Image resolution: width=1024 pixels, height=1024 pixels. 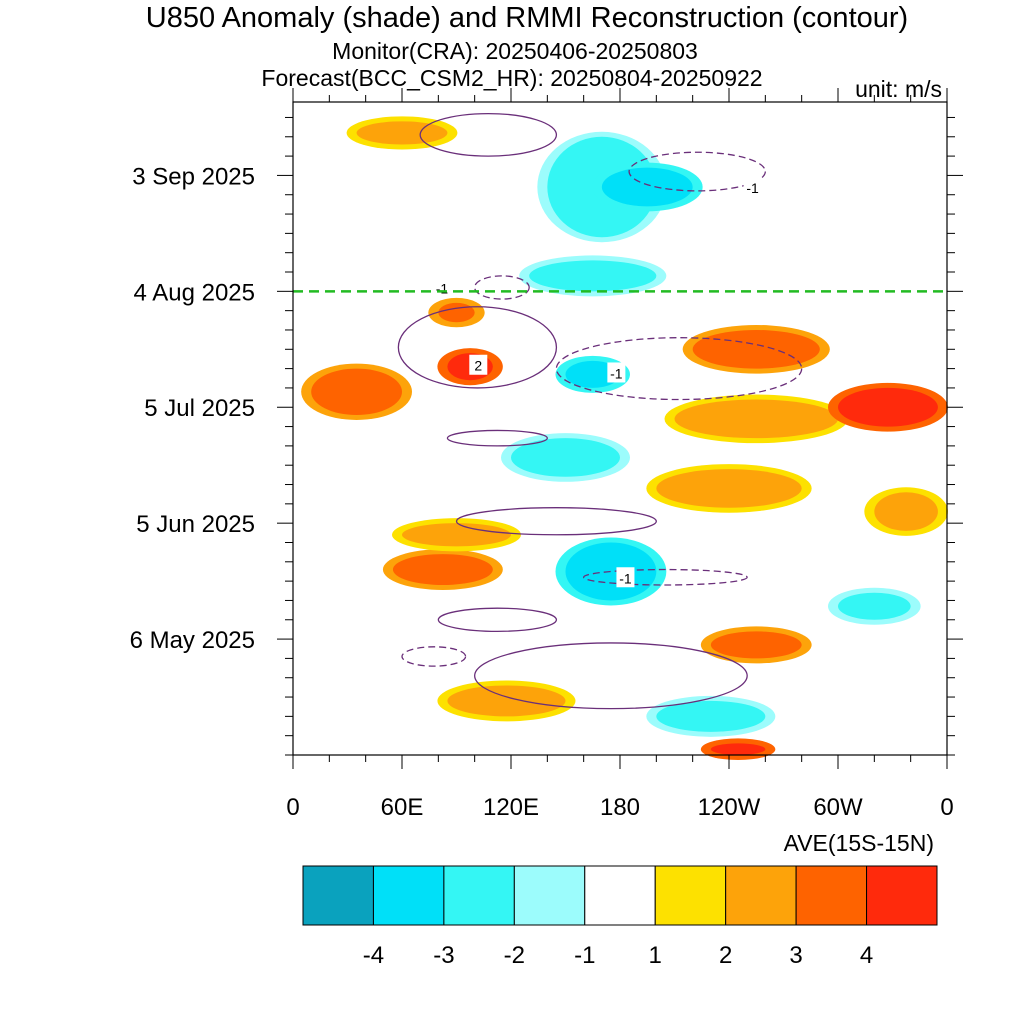 What do you see at coordinates (194, 292) in the screenshot?
I see `y-tick-label: 4 Aug 2025` at bounding box center [194, 292].